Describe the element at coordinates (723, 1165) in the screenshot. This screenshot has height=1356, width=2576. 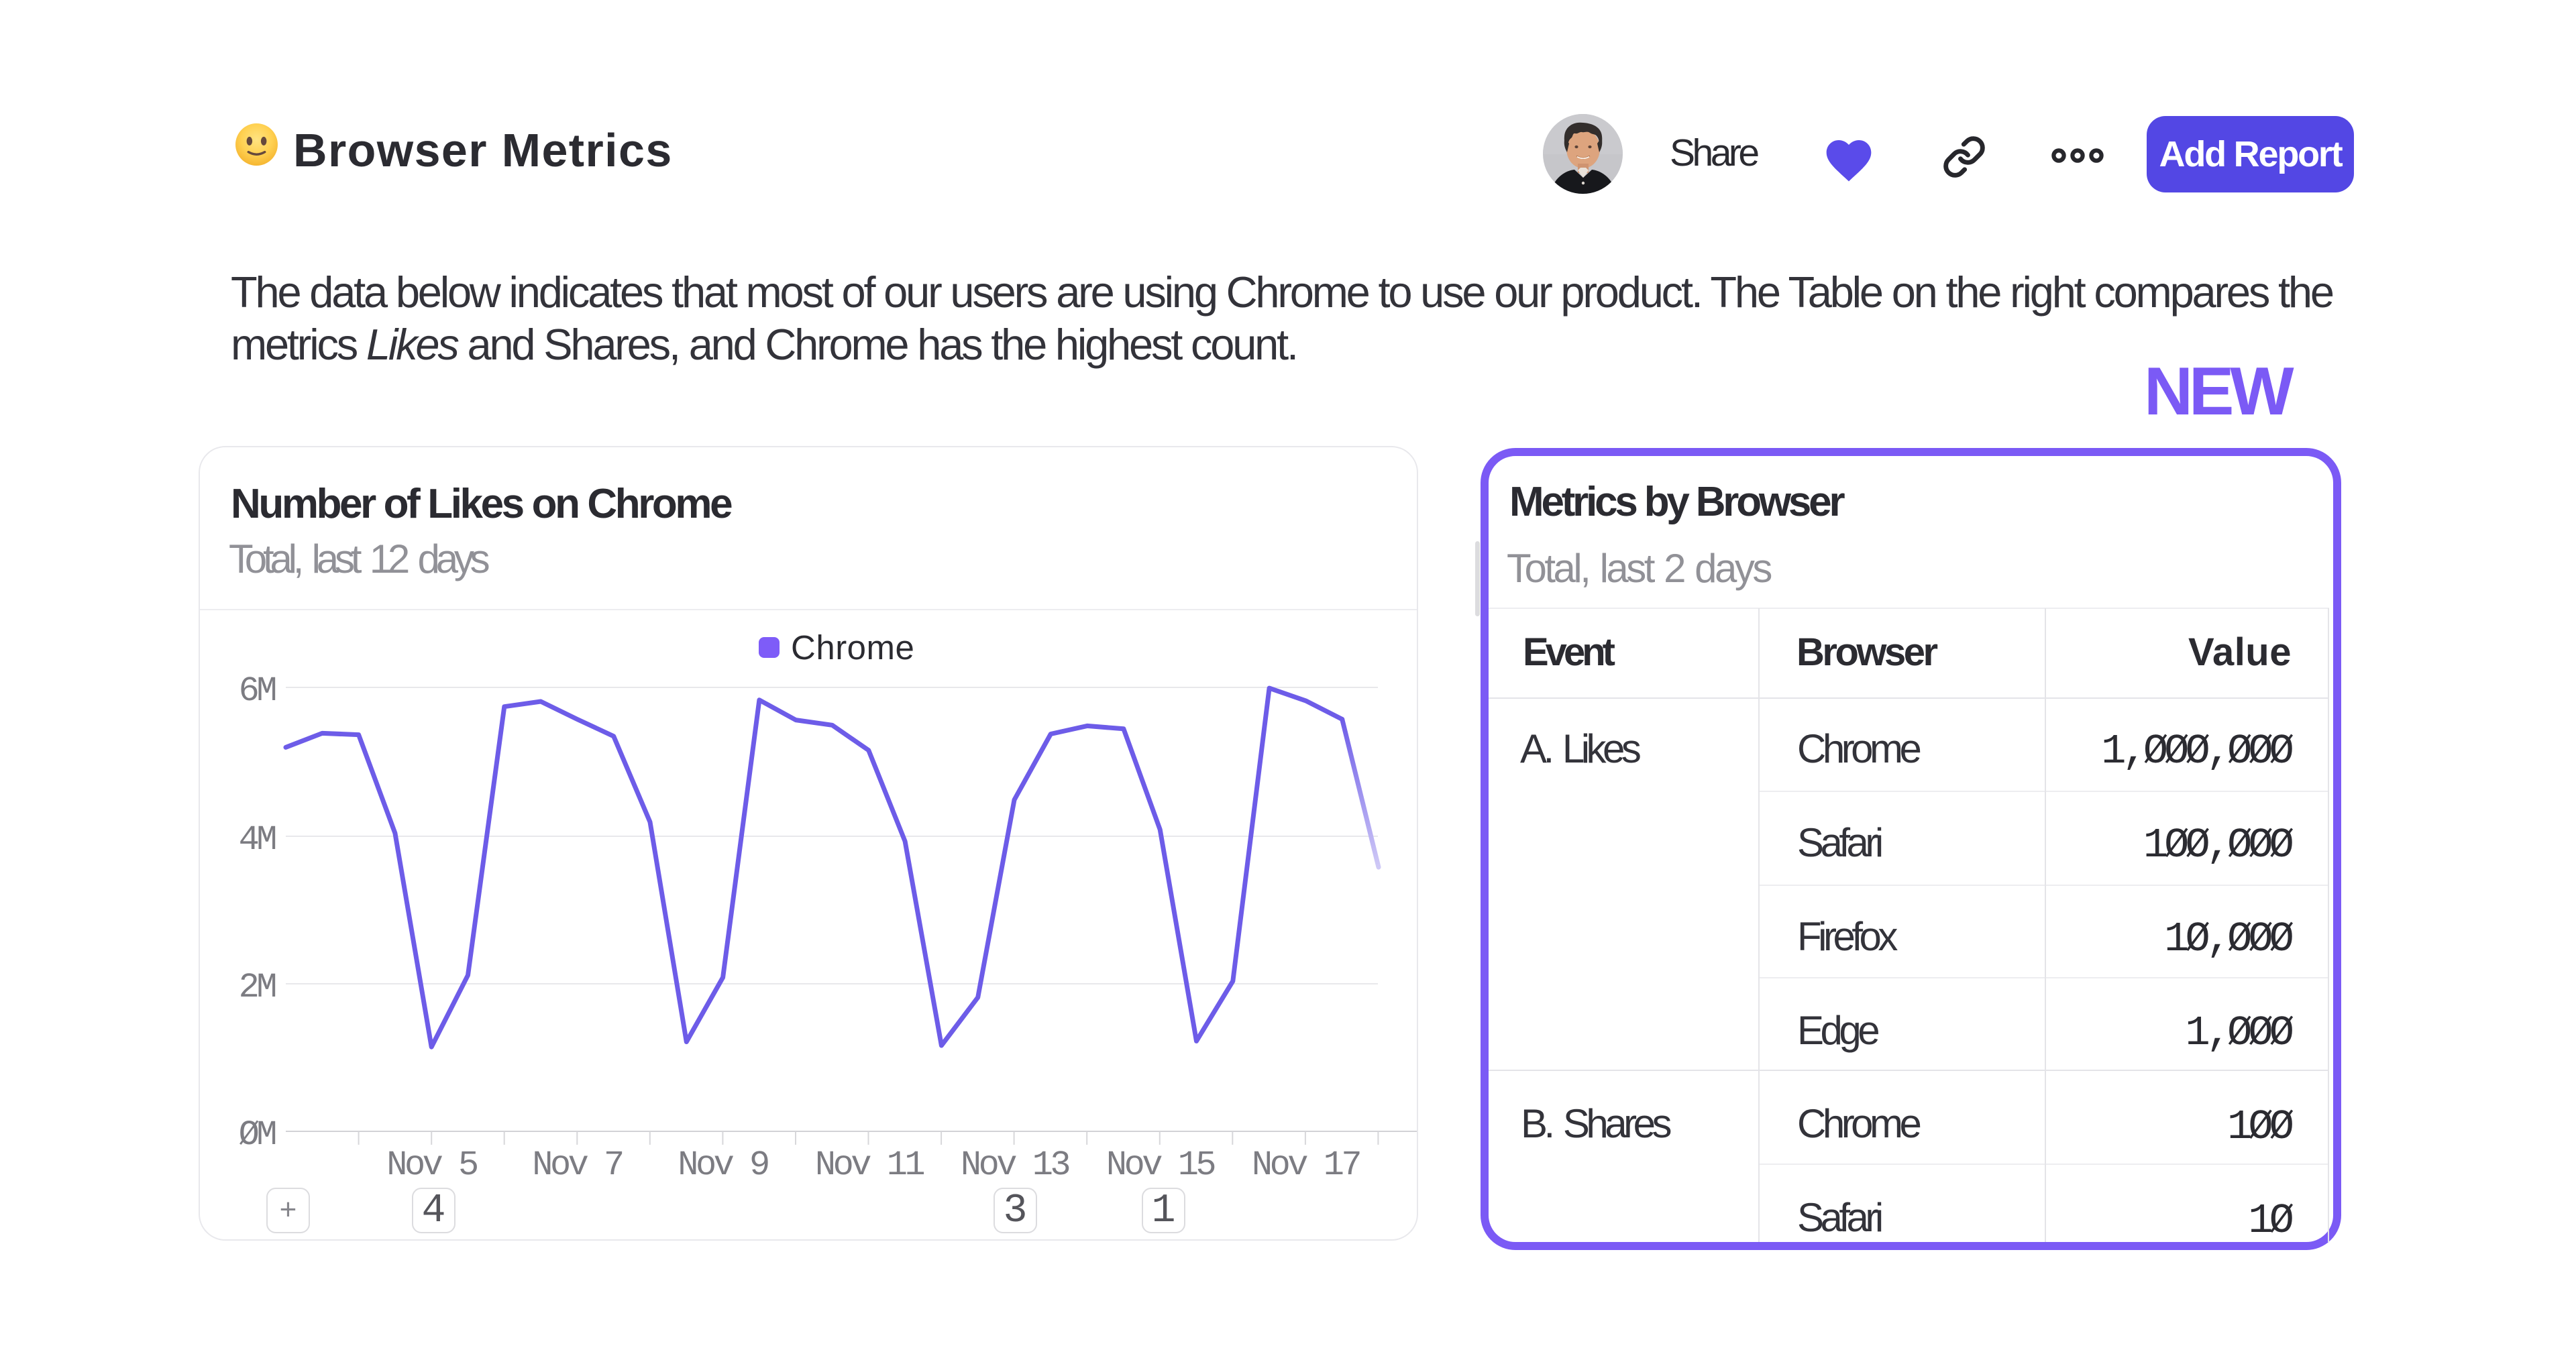
I see `svg-text: Nov 9` at that location.